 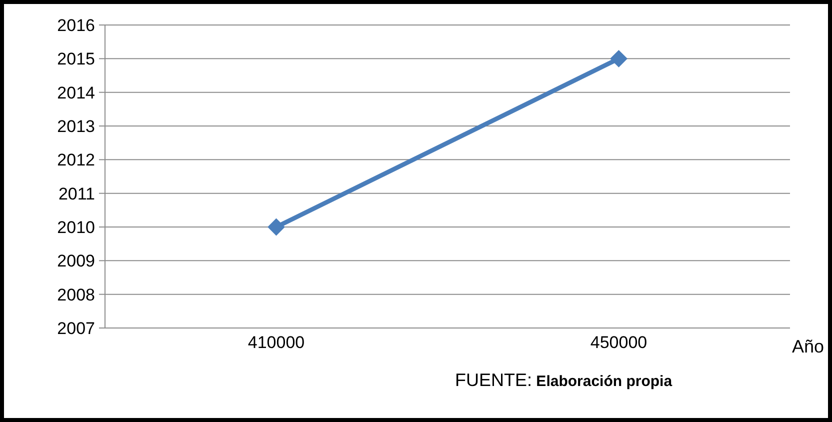 What do you see at coordinates (76, 261) in the screenshot?
I see `y-tick-label: 2009` at bounding box center [76, 261].